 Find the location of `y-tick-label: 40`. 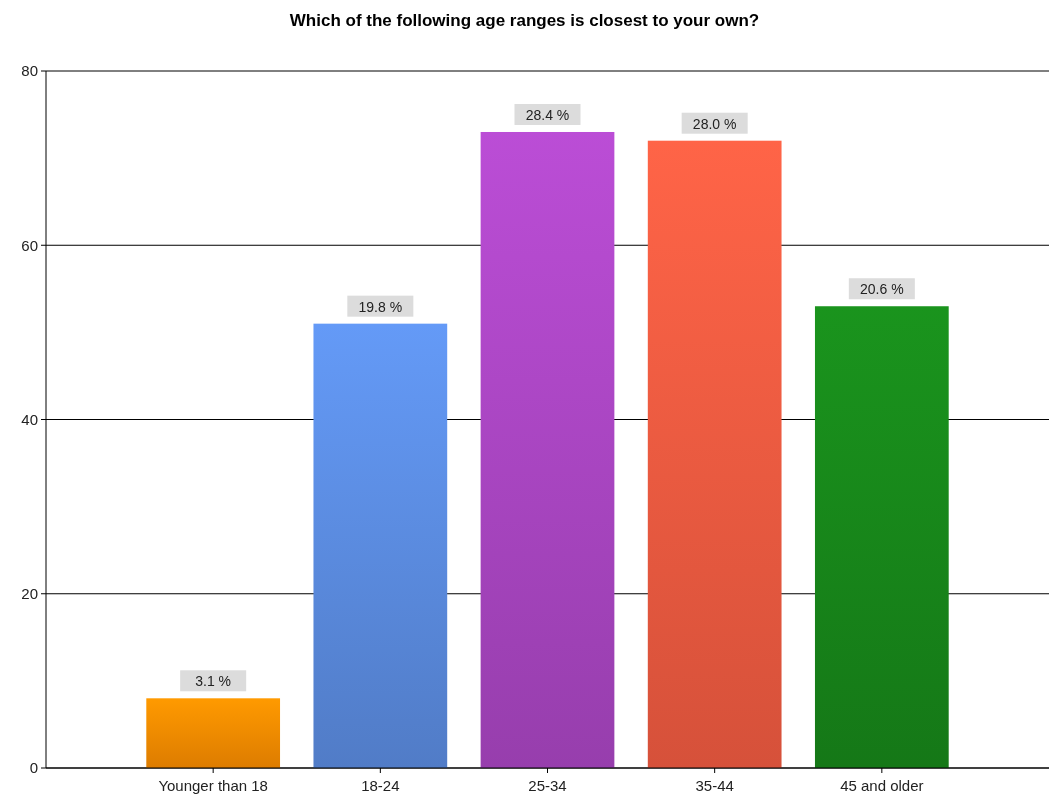

y-tick-label: 40 is located at coordinates (29, 419).